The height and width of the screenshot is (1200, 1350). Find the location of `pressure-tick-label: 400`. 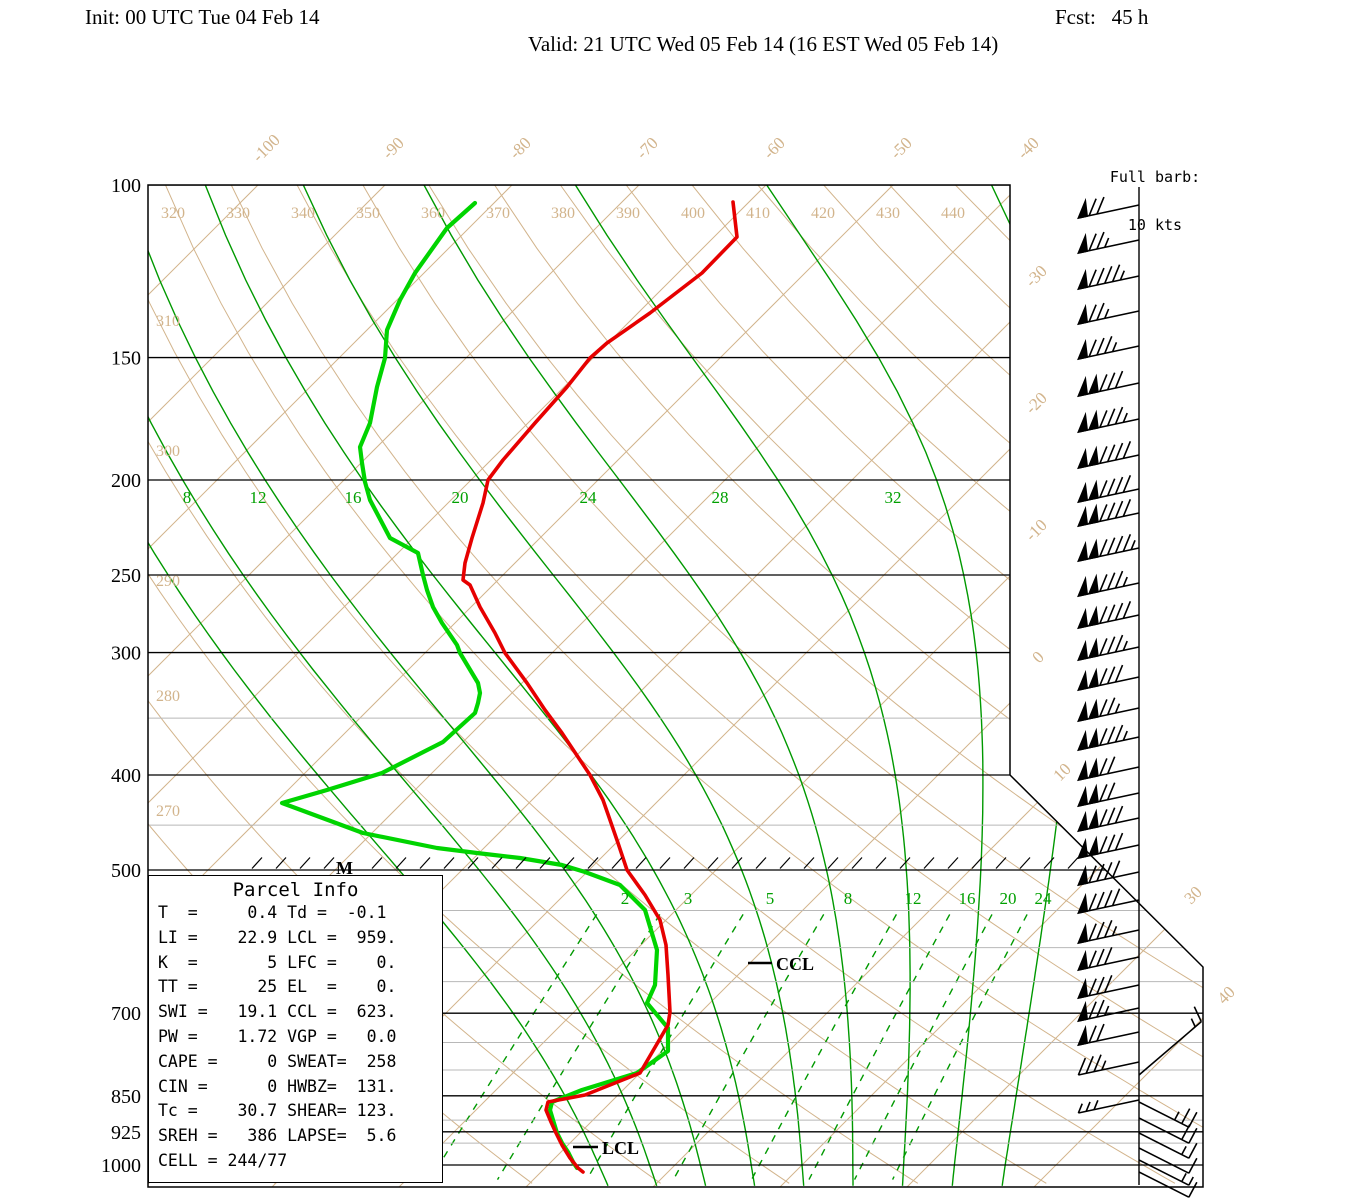

pressure-tick-label: 400 is located at coordinates (126, 776).